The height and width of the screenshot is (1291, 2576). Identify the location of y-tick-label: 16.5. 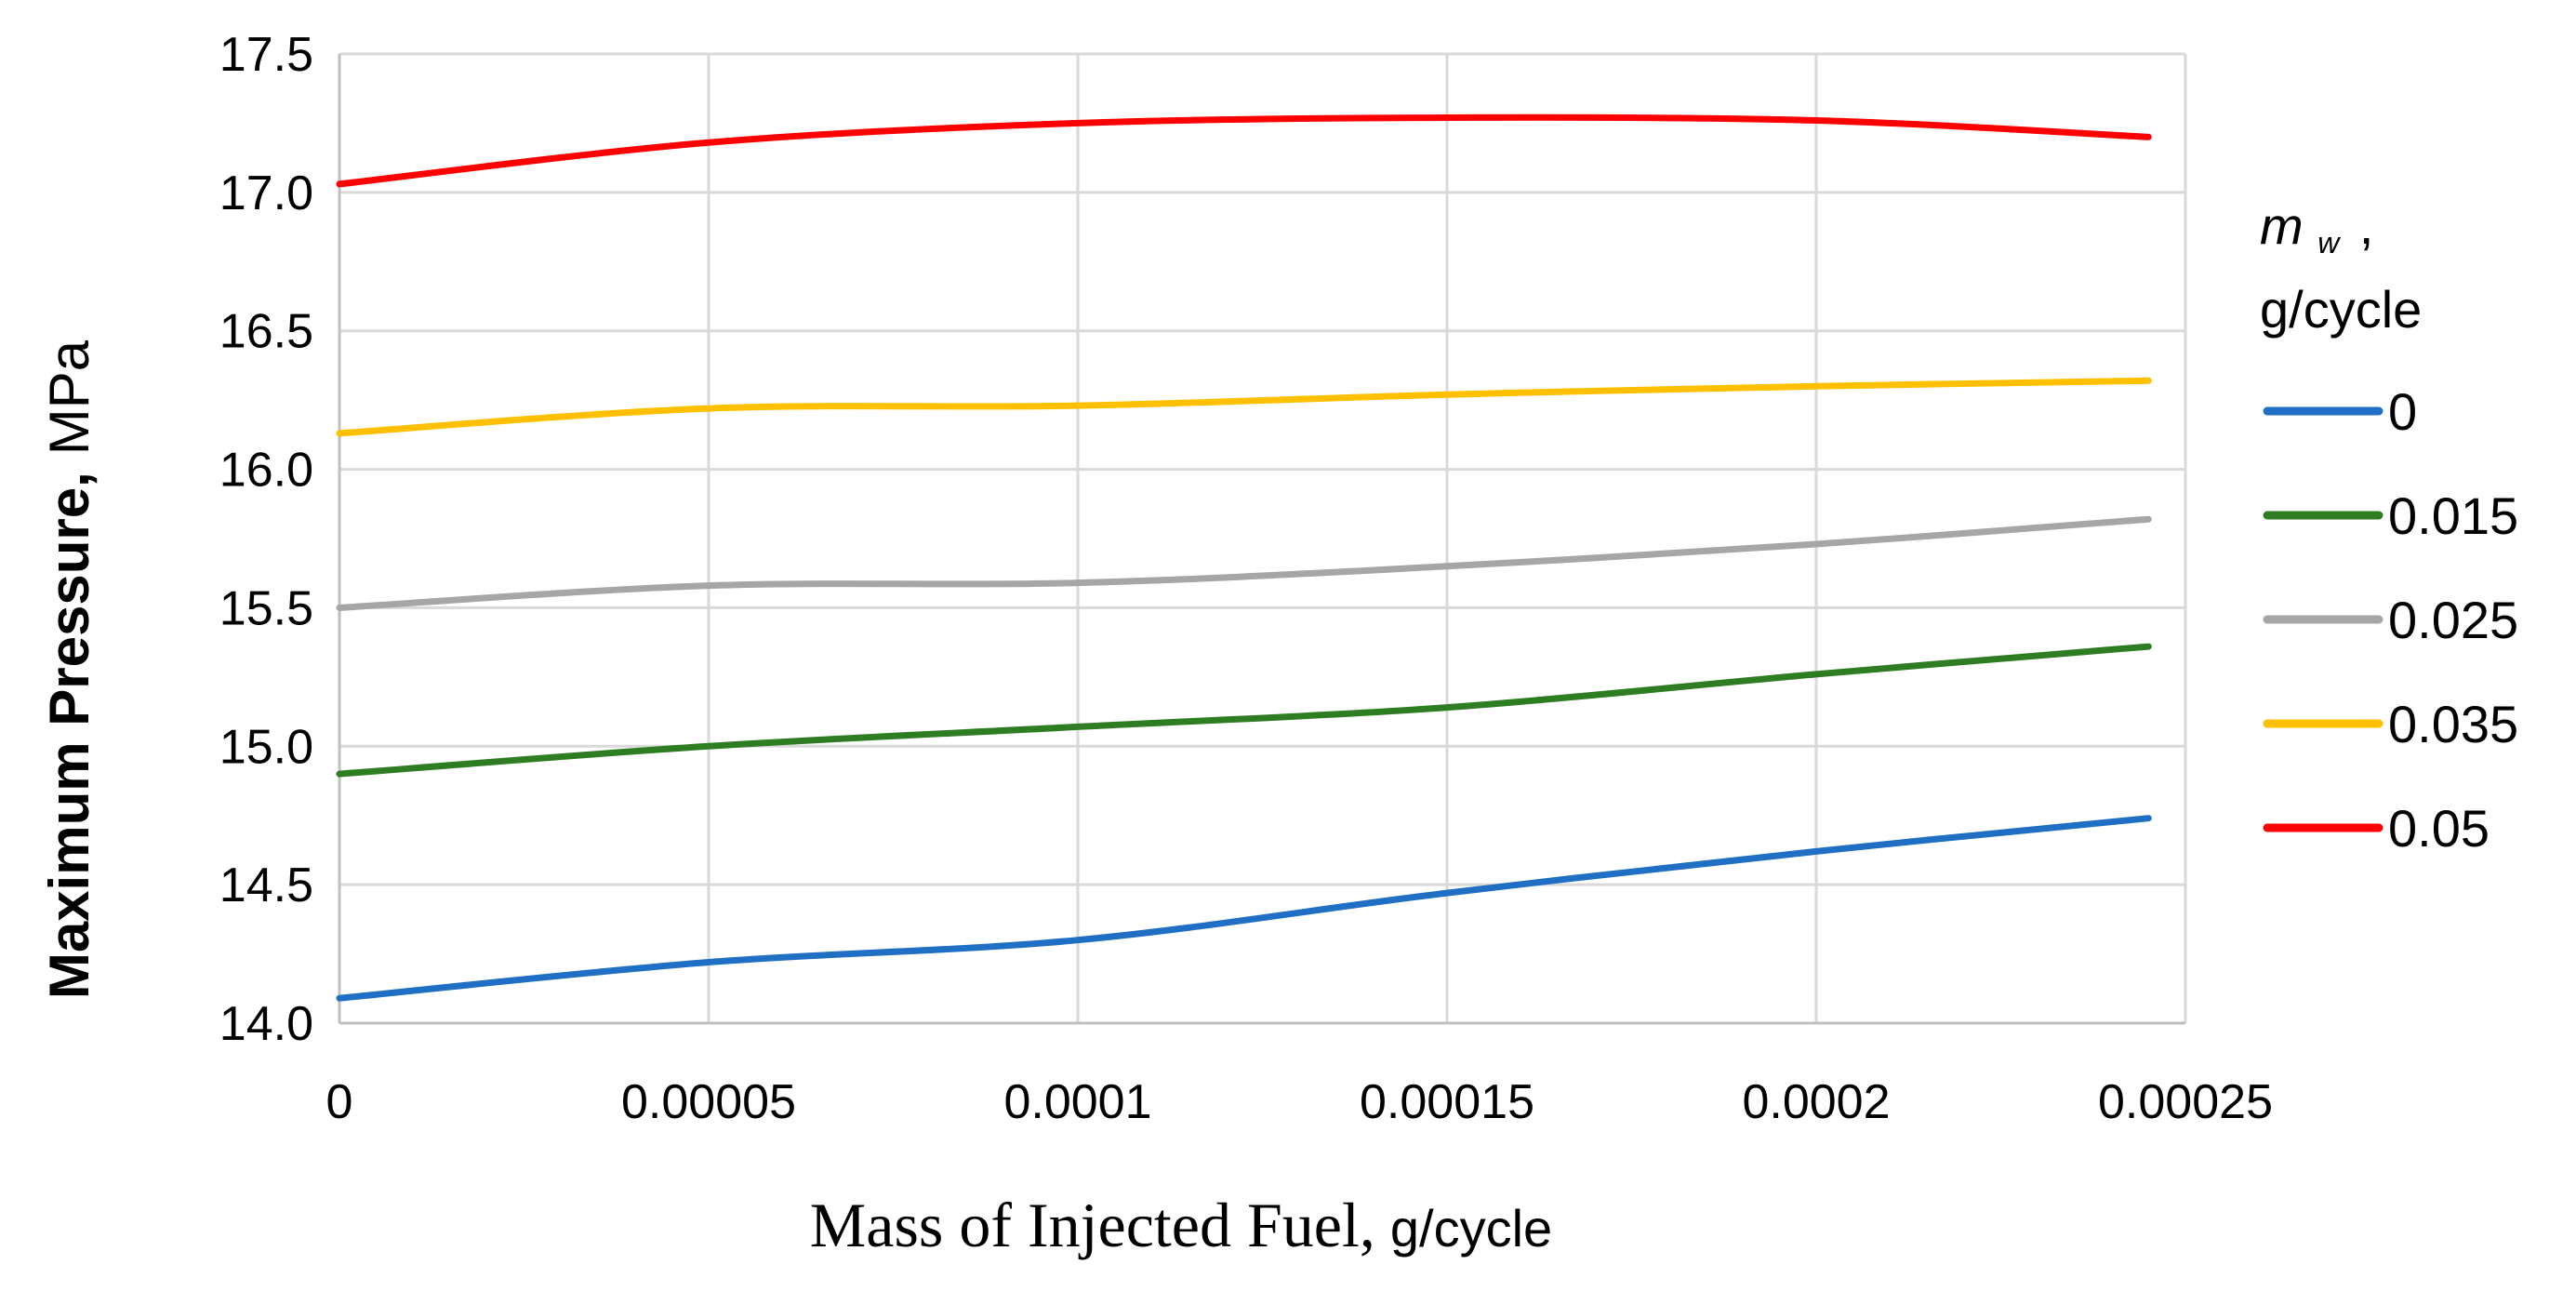
(266, 332).